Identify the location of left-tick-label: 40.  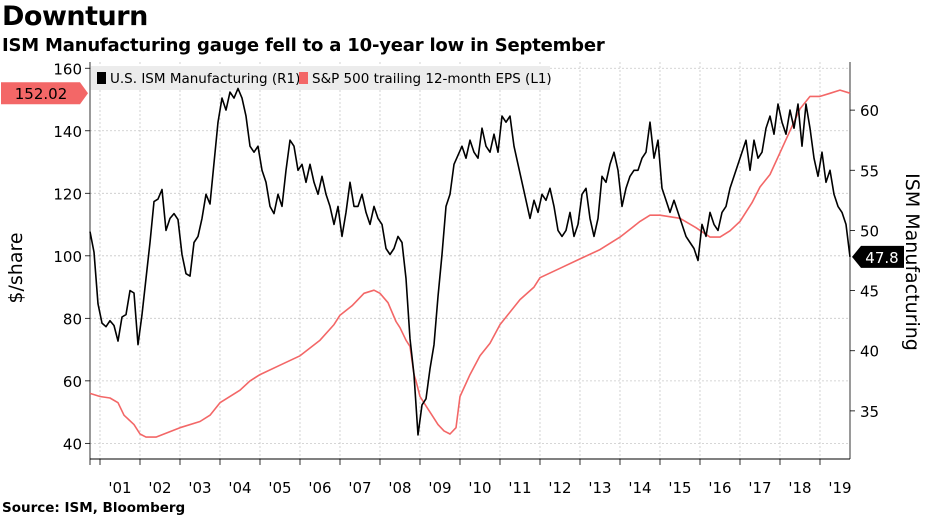
(72, 444).